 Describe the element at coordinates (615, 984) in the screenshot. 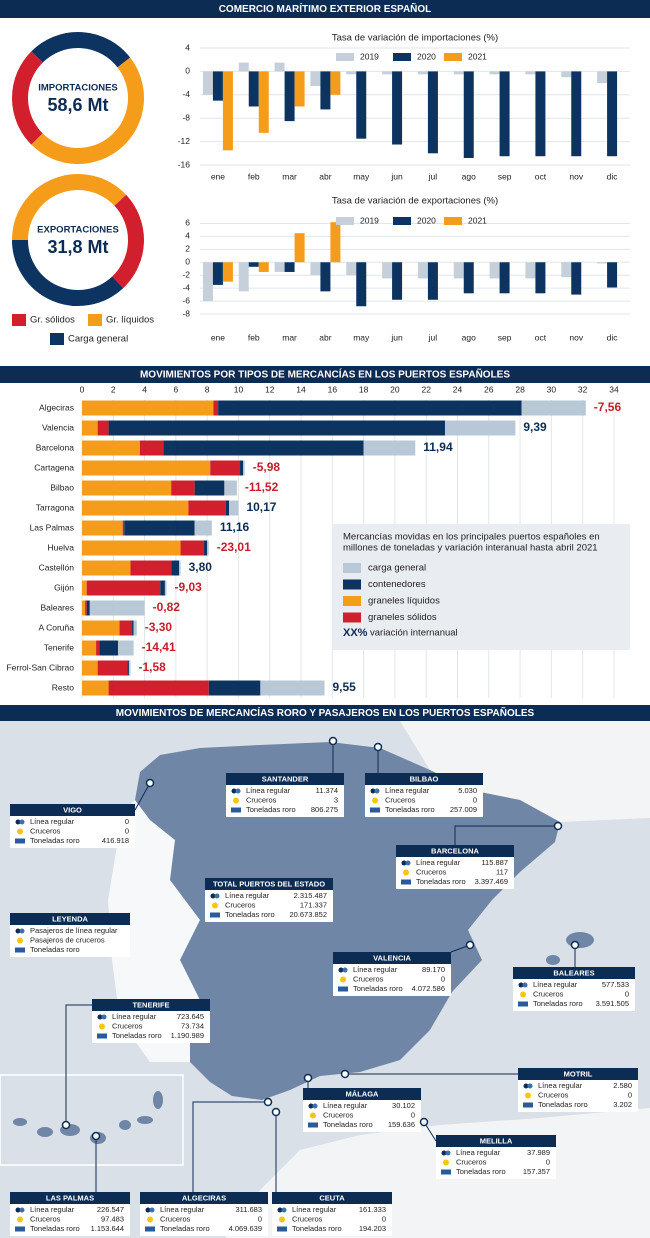

I see `row-value: 577.533` at that location.